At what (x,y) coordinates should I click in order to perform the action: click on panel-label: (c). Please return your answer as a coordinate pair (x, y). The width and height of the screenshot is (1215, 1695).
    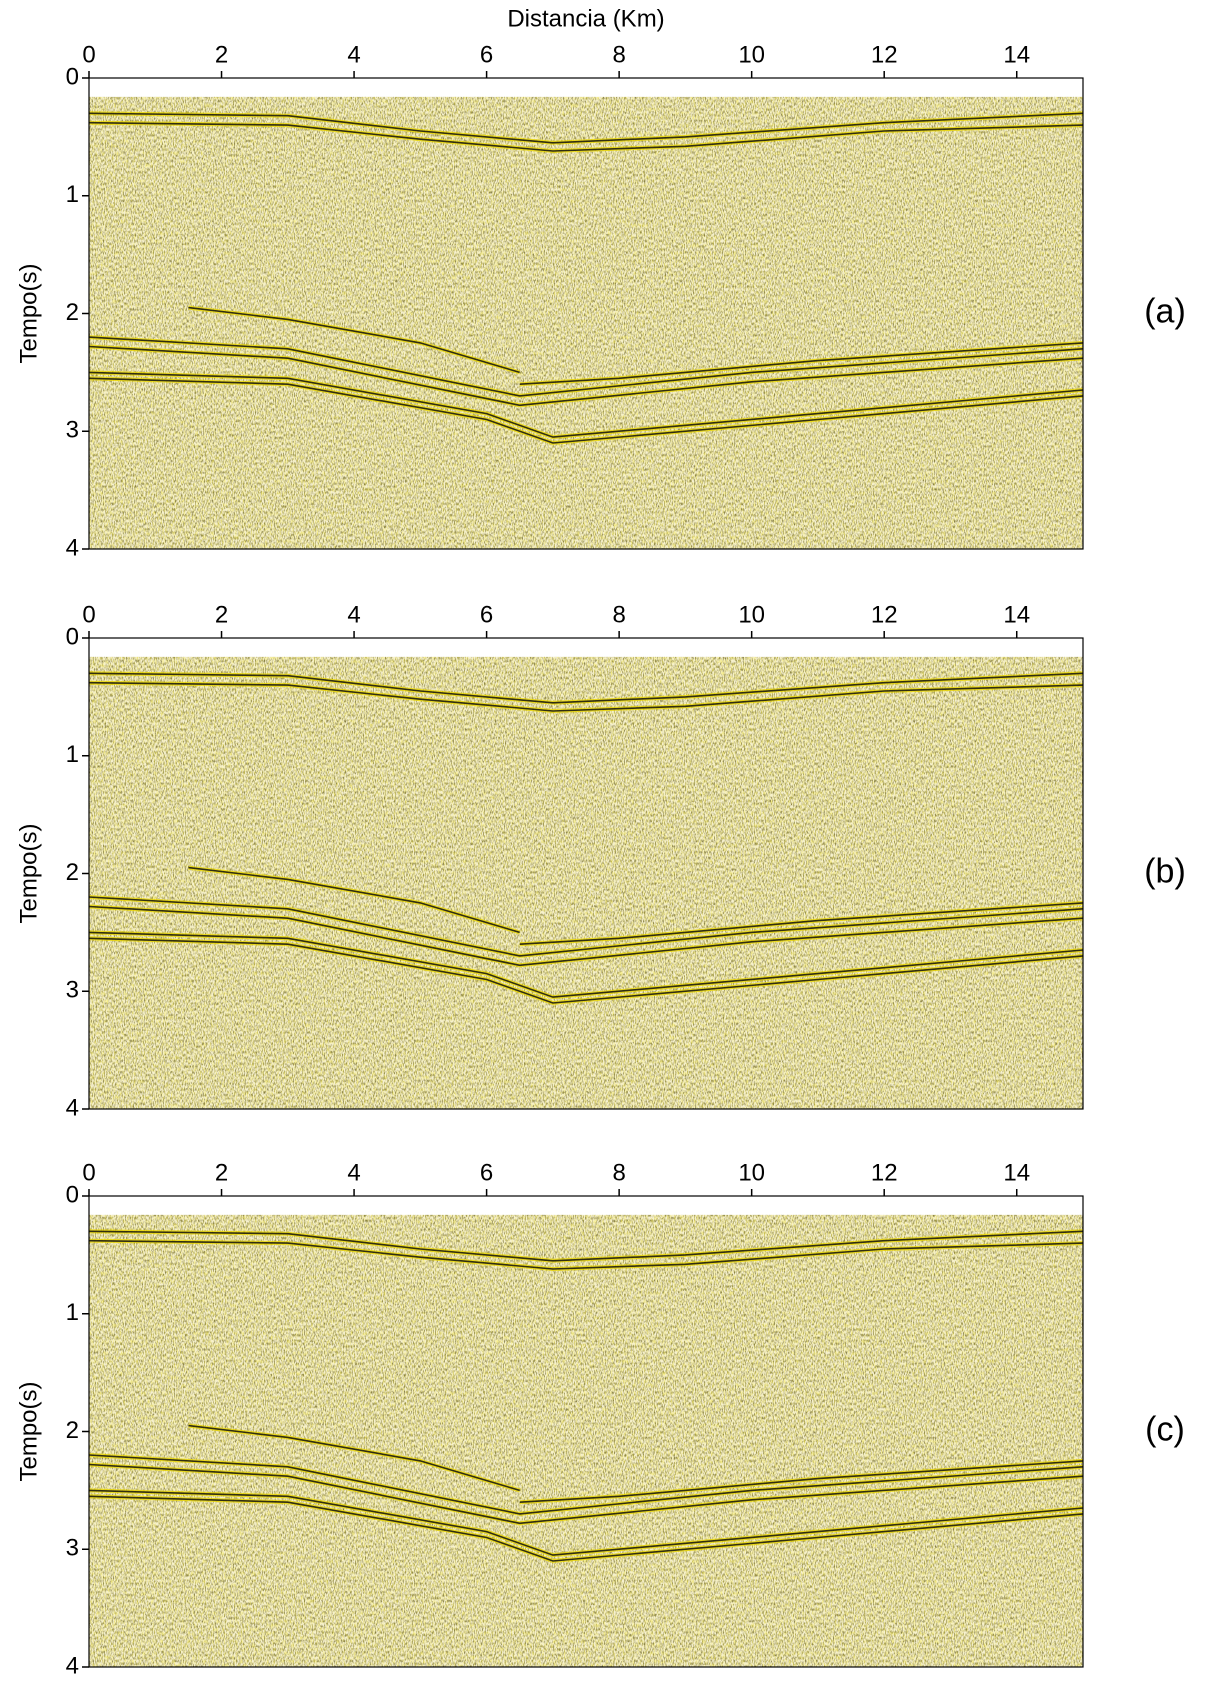
    Looking at the image, I should click on (1165, 1429).